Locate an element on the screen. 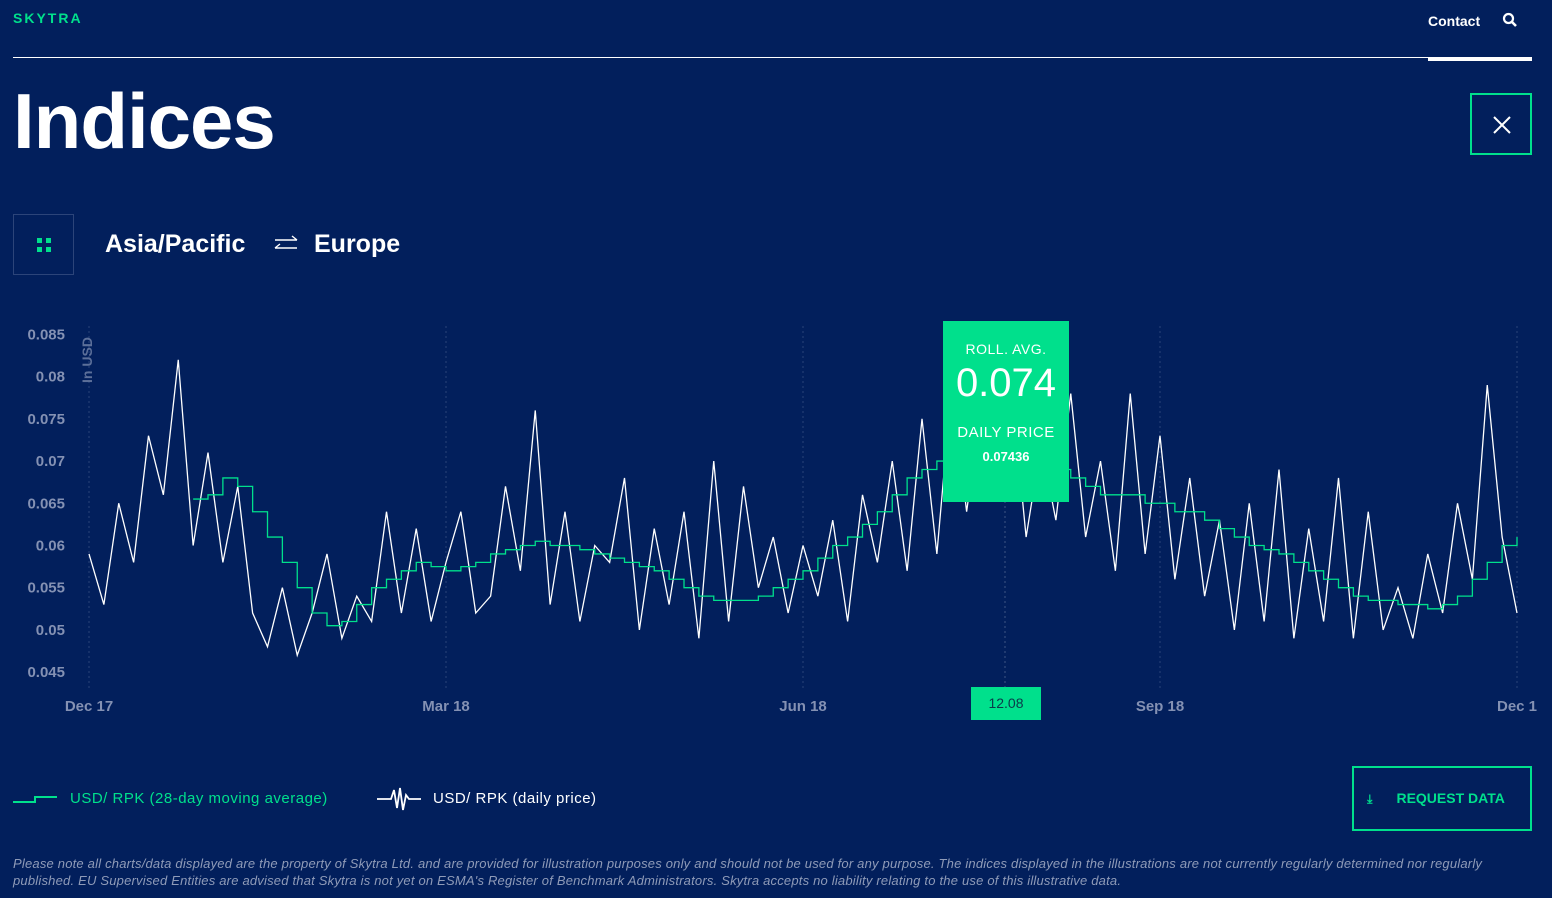 The width and height of the screenshot is (1552, 898). menu-button is located at coordinates (43, 244).